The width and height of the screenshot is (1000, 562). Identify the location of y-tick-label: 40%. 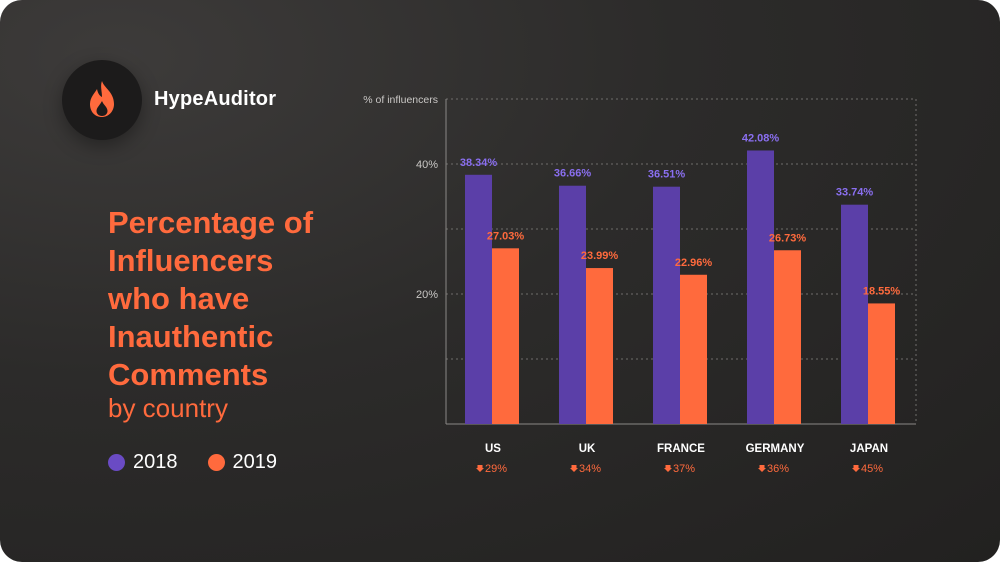
(427, 165).